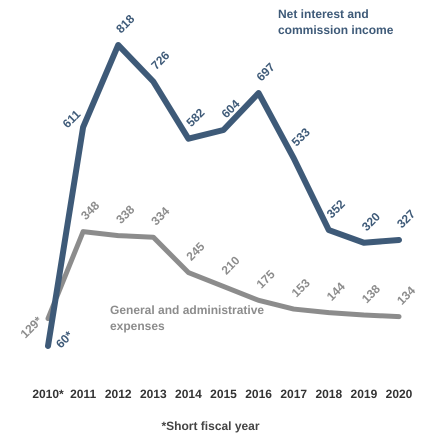 This screenshot has height=441, width=421. Describe the element at coordinates (125, 214) in the screenshot. I see `data-label: 338` at that location.